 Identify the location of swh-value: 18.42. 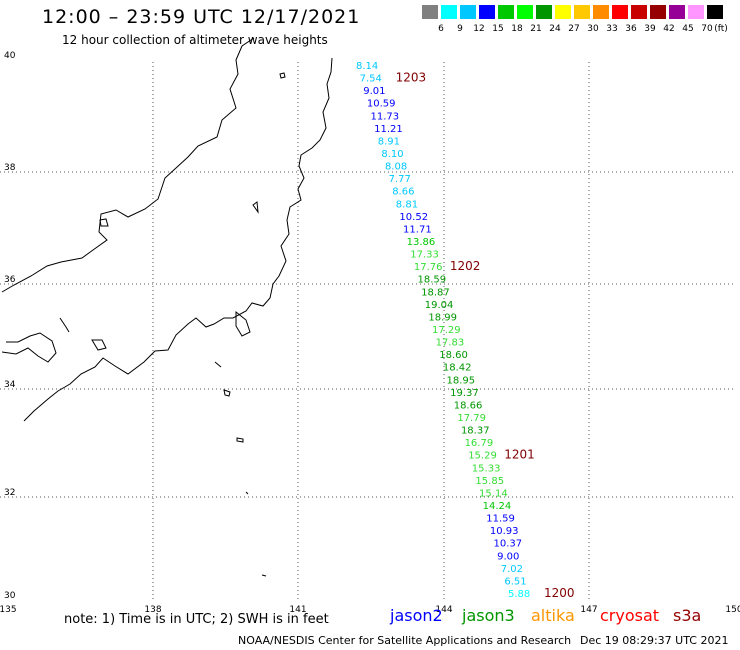
(457, 368).